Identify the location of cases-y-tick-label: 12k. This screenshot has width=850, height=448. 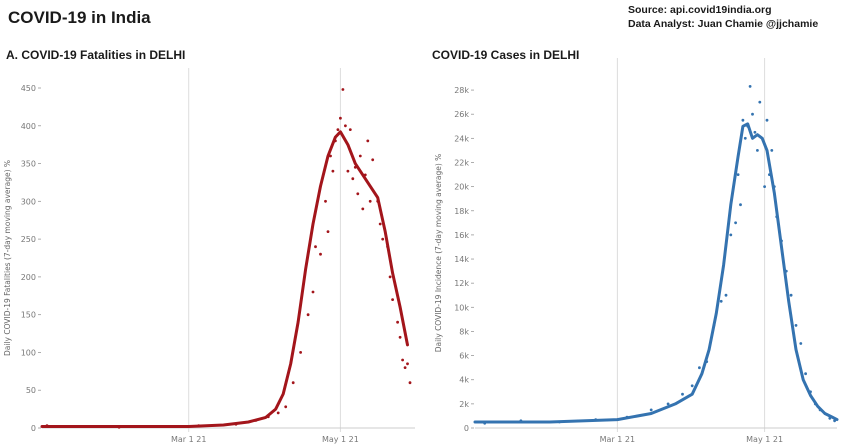
(461, 283).